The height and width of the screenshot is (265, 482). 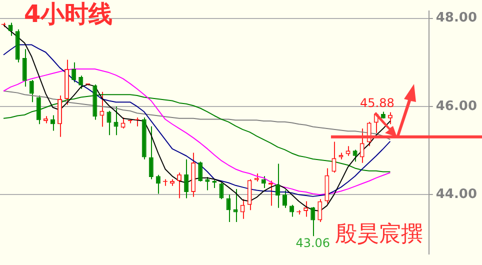 I want to click on annotation: 殷昊宸撰, so click(x=378, y=234).